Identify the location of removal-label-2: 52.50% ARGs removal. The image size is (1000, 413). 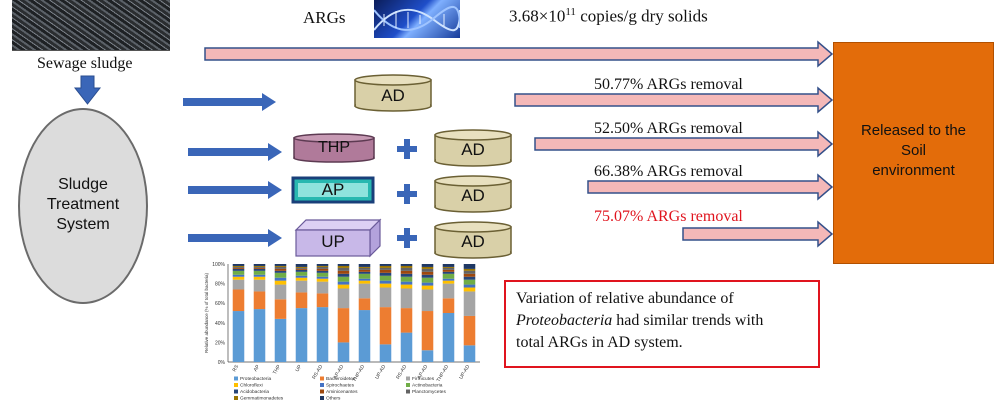
(668, 128).